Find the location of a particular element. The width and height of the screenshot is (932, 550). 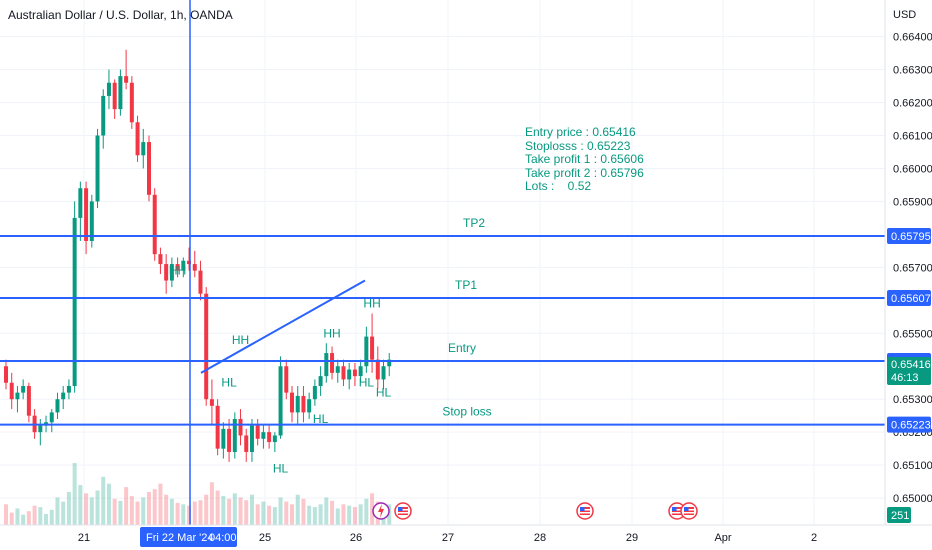

event-icons is located at coordinates (535, 511).